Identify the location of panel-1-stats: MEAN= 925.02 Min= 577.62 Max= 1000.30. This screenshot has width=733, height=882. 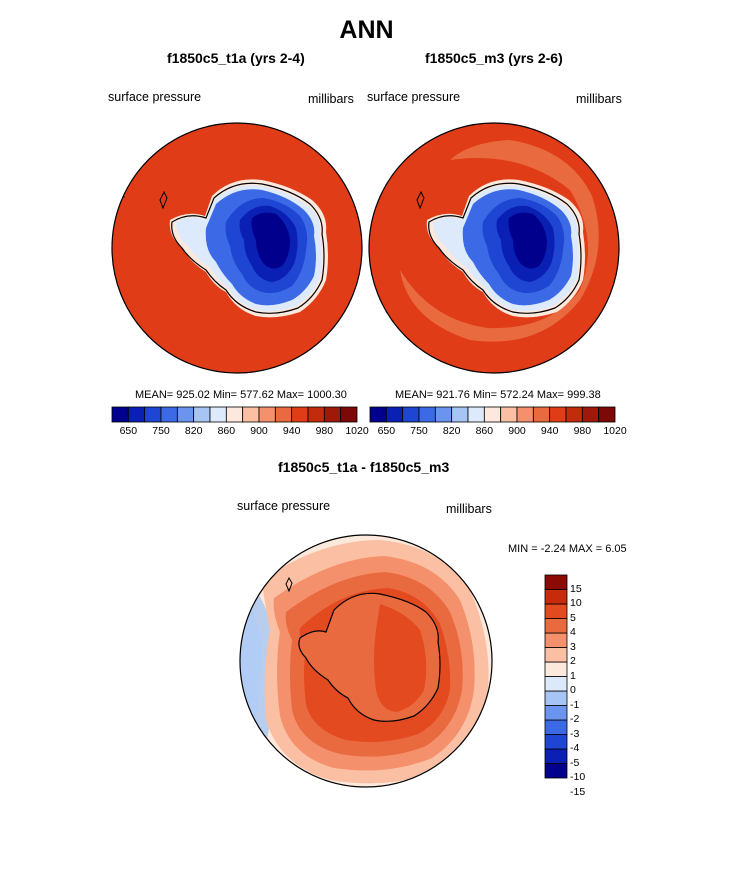
(241, 395).